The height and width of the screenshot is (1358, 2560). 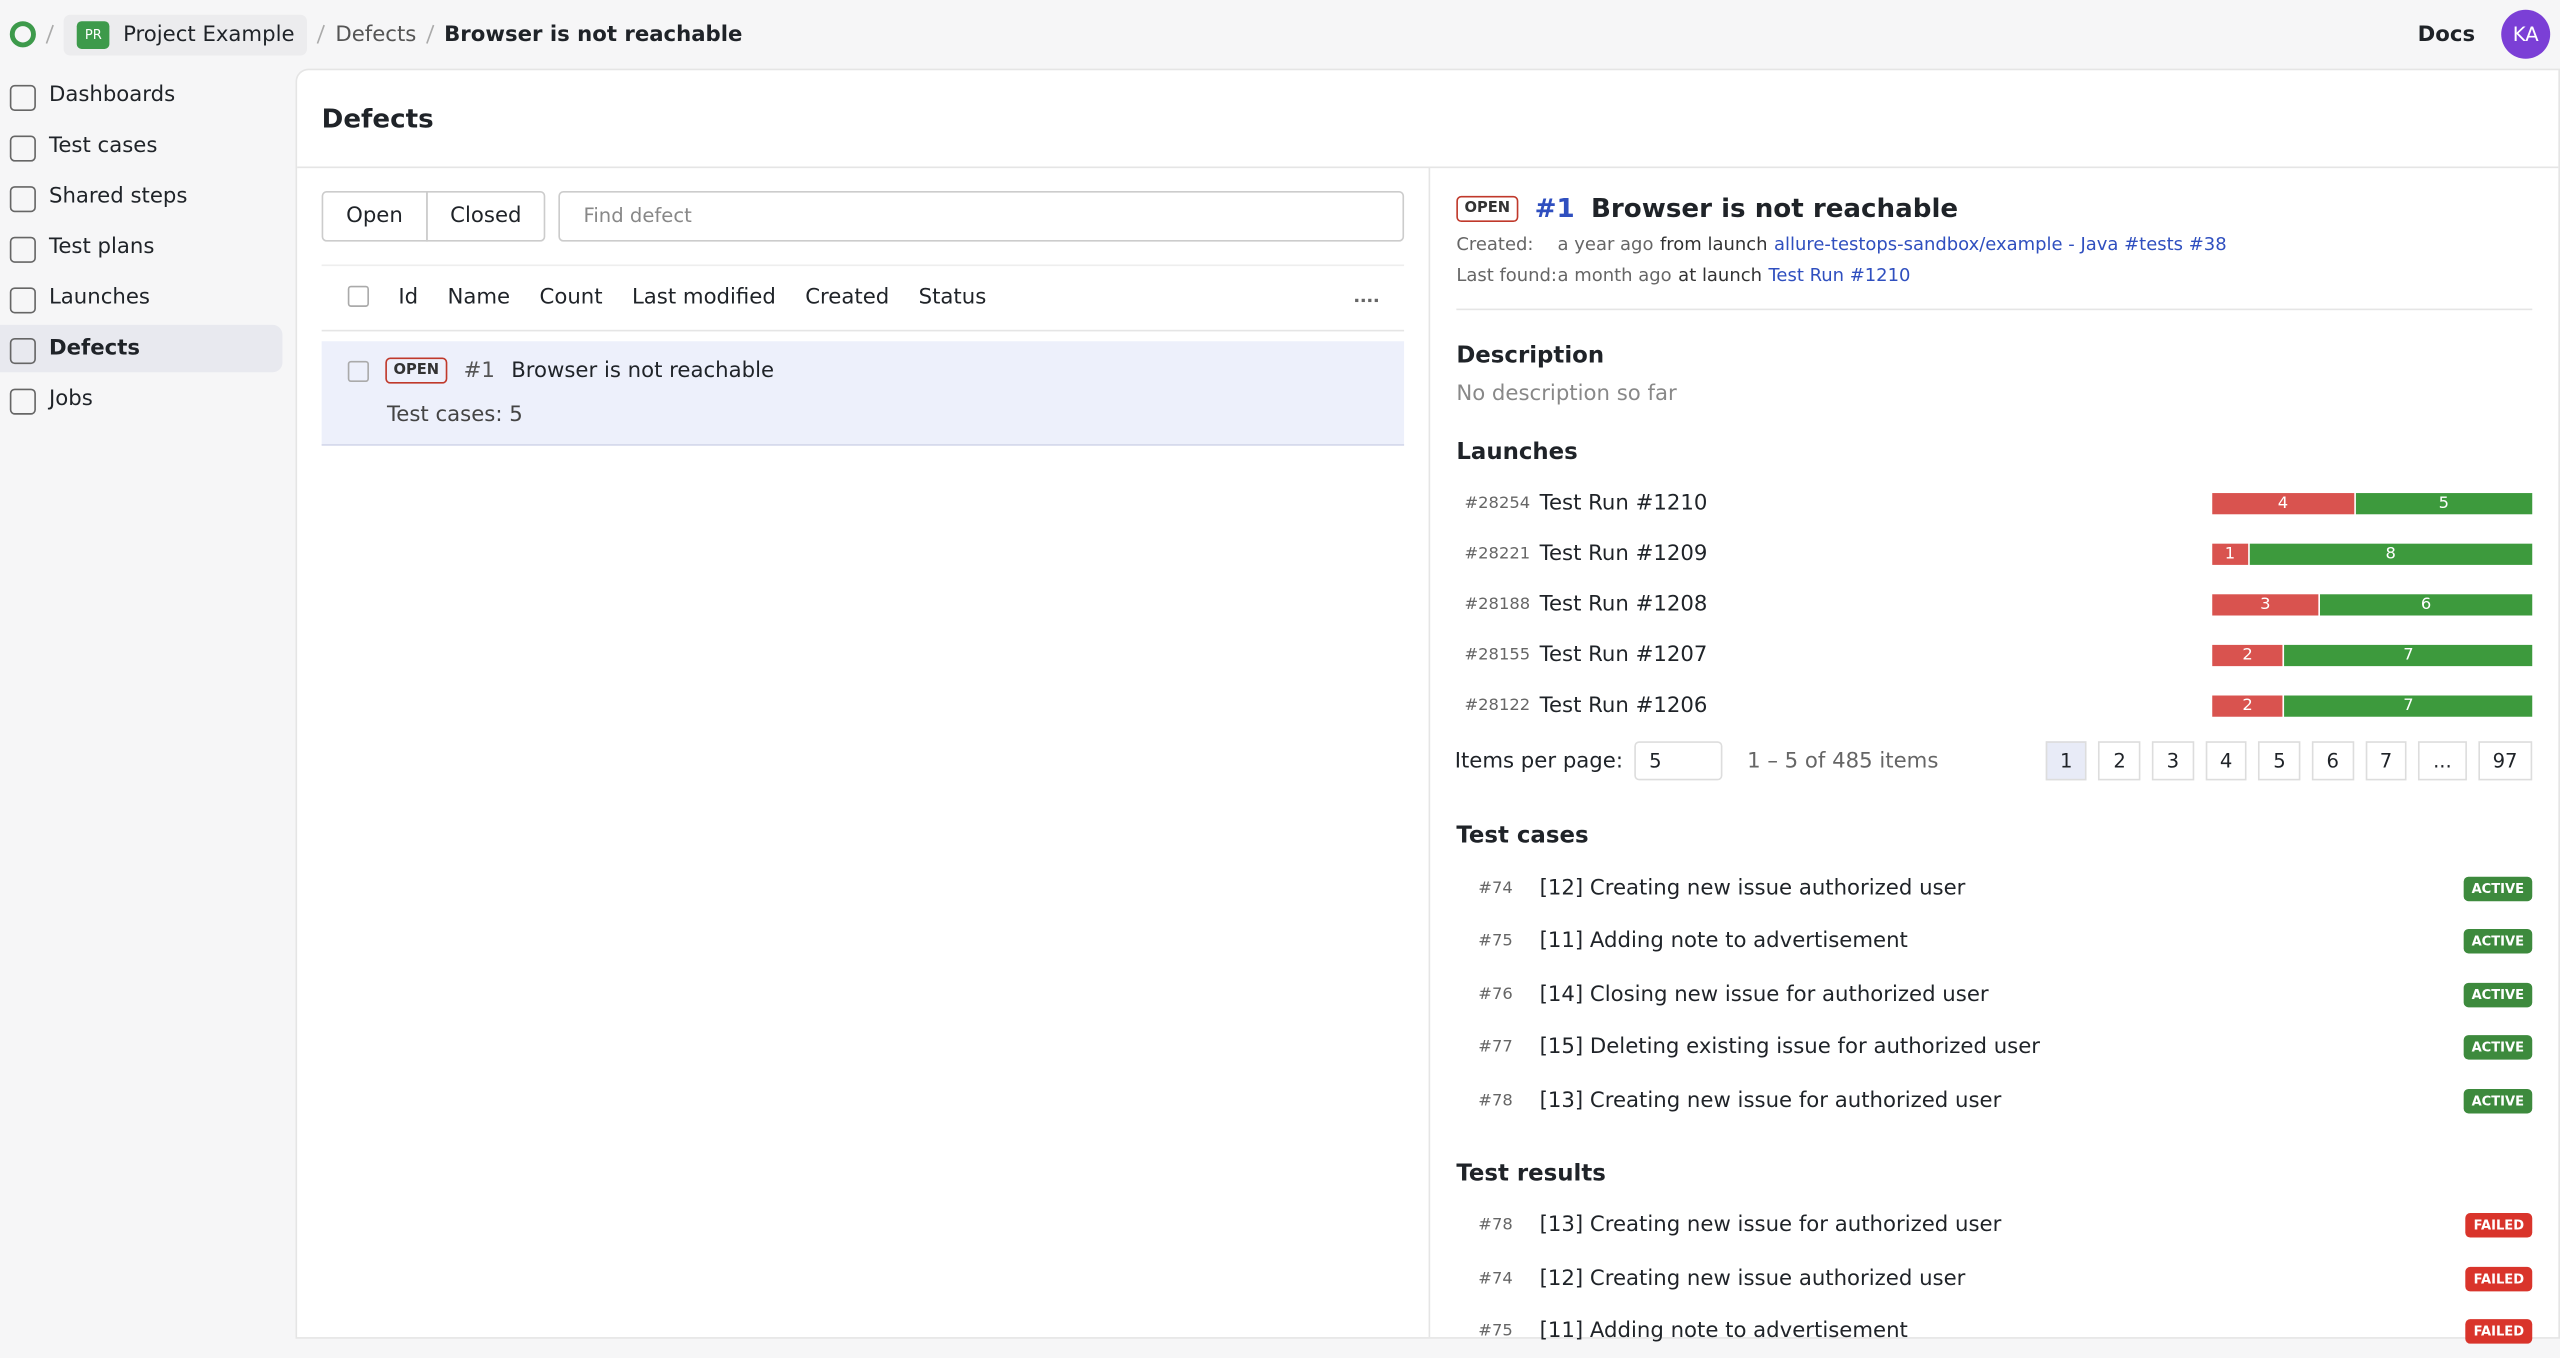 What do you see at coordinates (374, 216) in the screenshot?
I see `tab: Open` at bounding box center [374, 216].